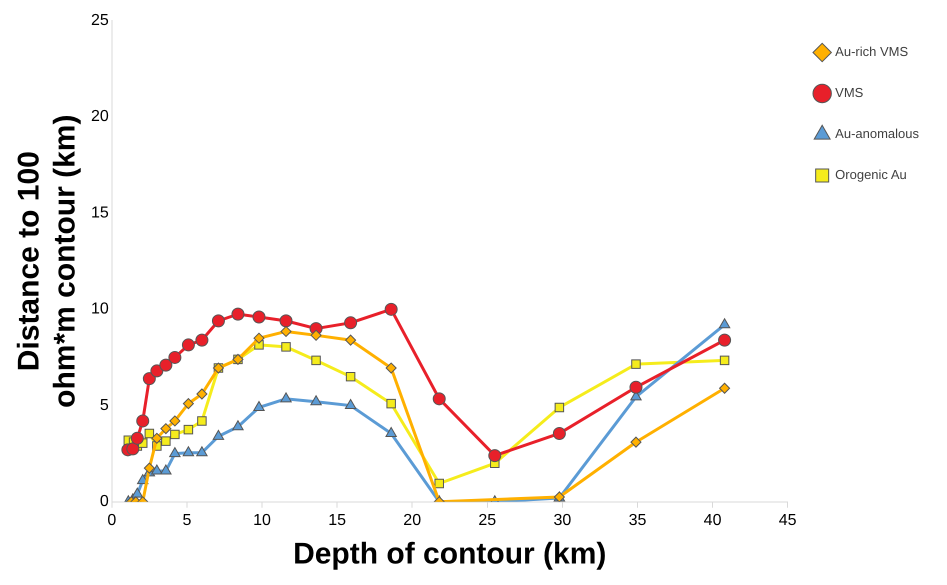 This screenshot has height=585, width=947. What do you see at coordinates (562, 520) in the screenshot?
I see `x-tick-label: 30` at bounding box center [562, 520].